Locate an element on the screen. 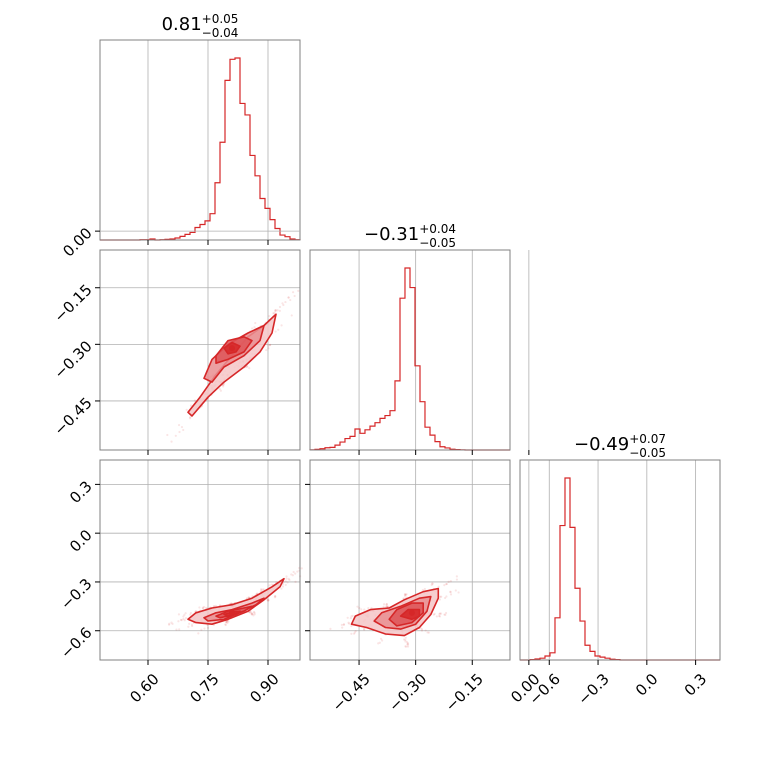 The height and width of the screenshot is (760, 760). x-tick-label: 0.90 is located at coordinates (264, 688).